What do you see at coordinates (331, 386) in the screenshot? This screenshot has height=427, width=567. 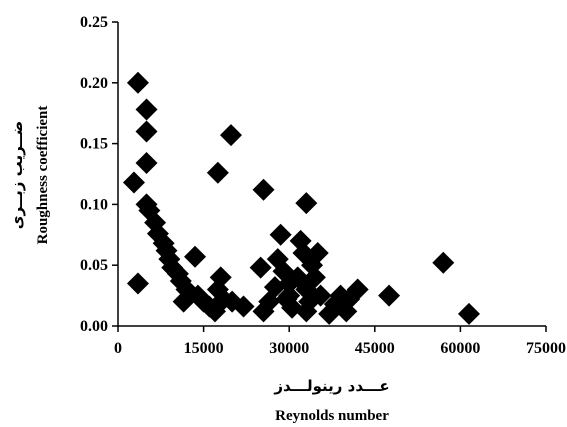 I see `x-axis-label-persian: عـــدد رينولـــدز` at bounding box center [331, 386].